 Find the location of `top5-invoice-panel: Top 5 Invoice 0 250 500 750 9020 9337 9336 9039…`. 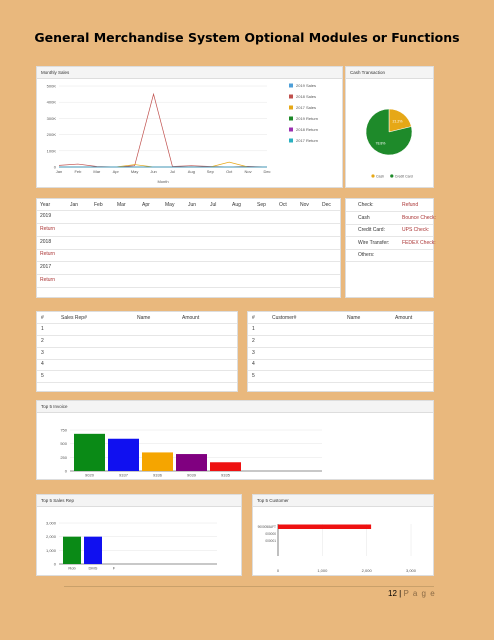

top5-invoice-panel: Top 5 Invoice 0 250 500 750 9020 9337 9336 9039… is located at coordinates (235, 440).